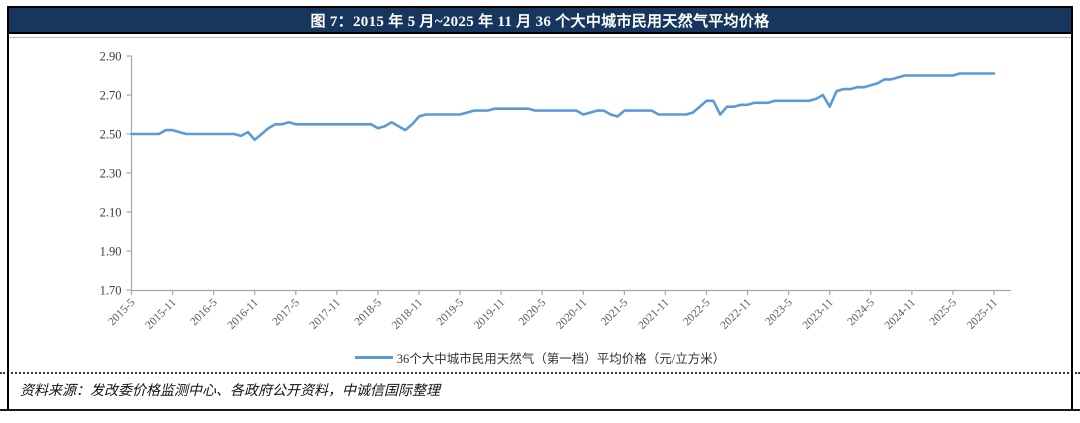  Describe the element at coordinates (286, 312) in the screenshot. I see `x-tick-label: 2017-5` at that location.